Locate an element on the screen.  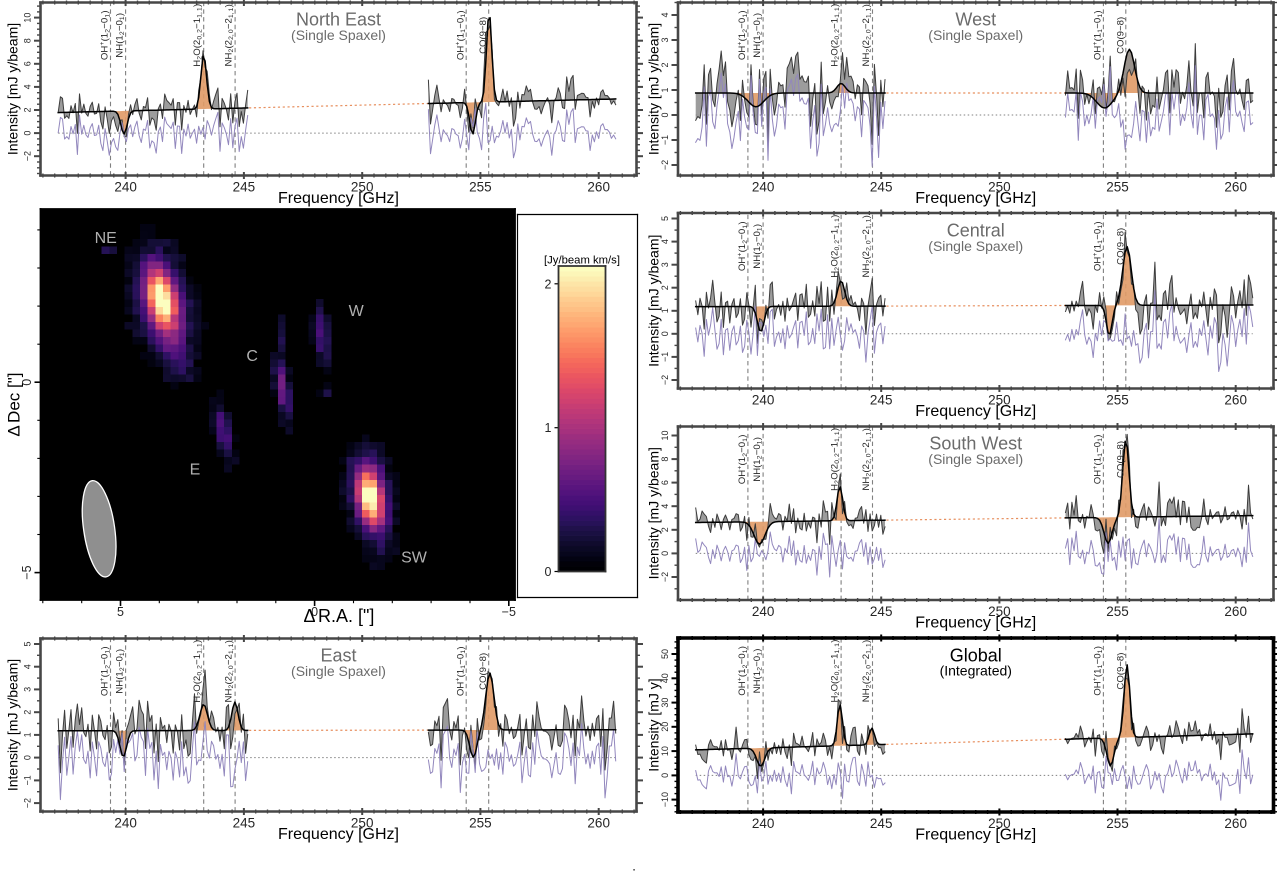
svg-text: South West is located at coordinates (975, 444).